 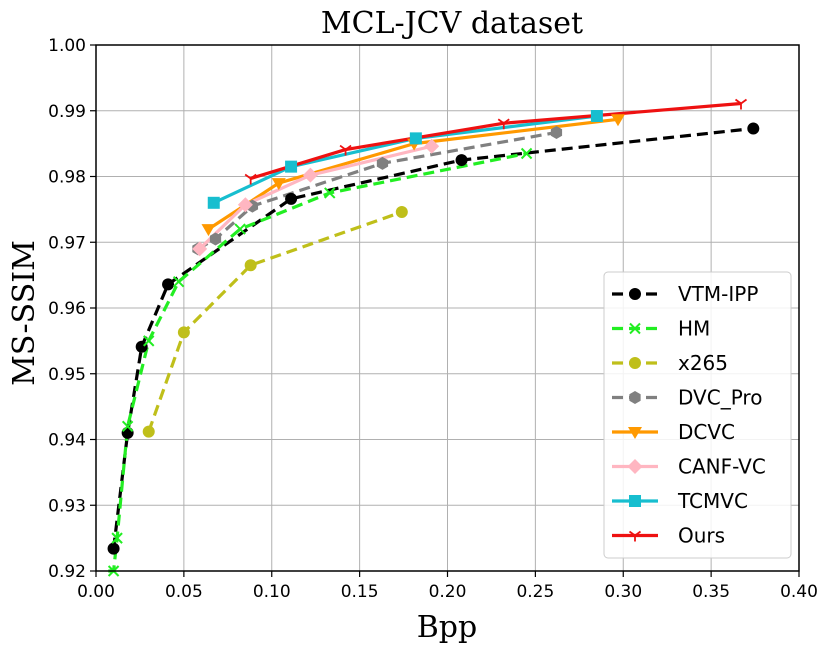 What do you see at coordinates (712, 501) in the screenshot?
I see `legend-label: TCMVC` at bounding box center [712, 501].